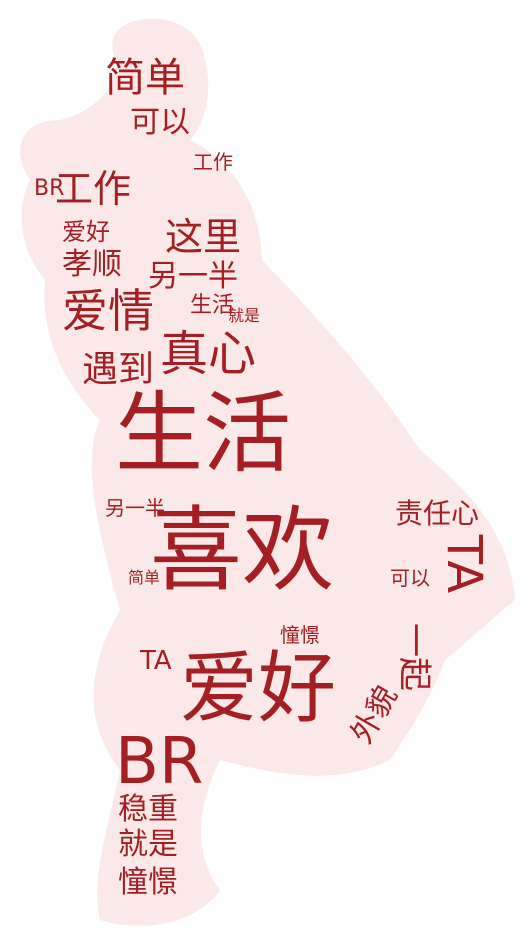  Describe the element at coordinates (414, 657) in the screenshot. I see `word-yiqi-medium: 一起` at that location.